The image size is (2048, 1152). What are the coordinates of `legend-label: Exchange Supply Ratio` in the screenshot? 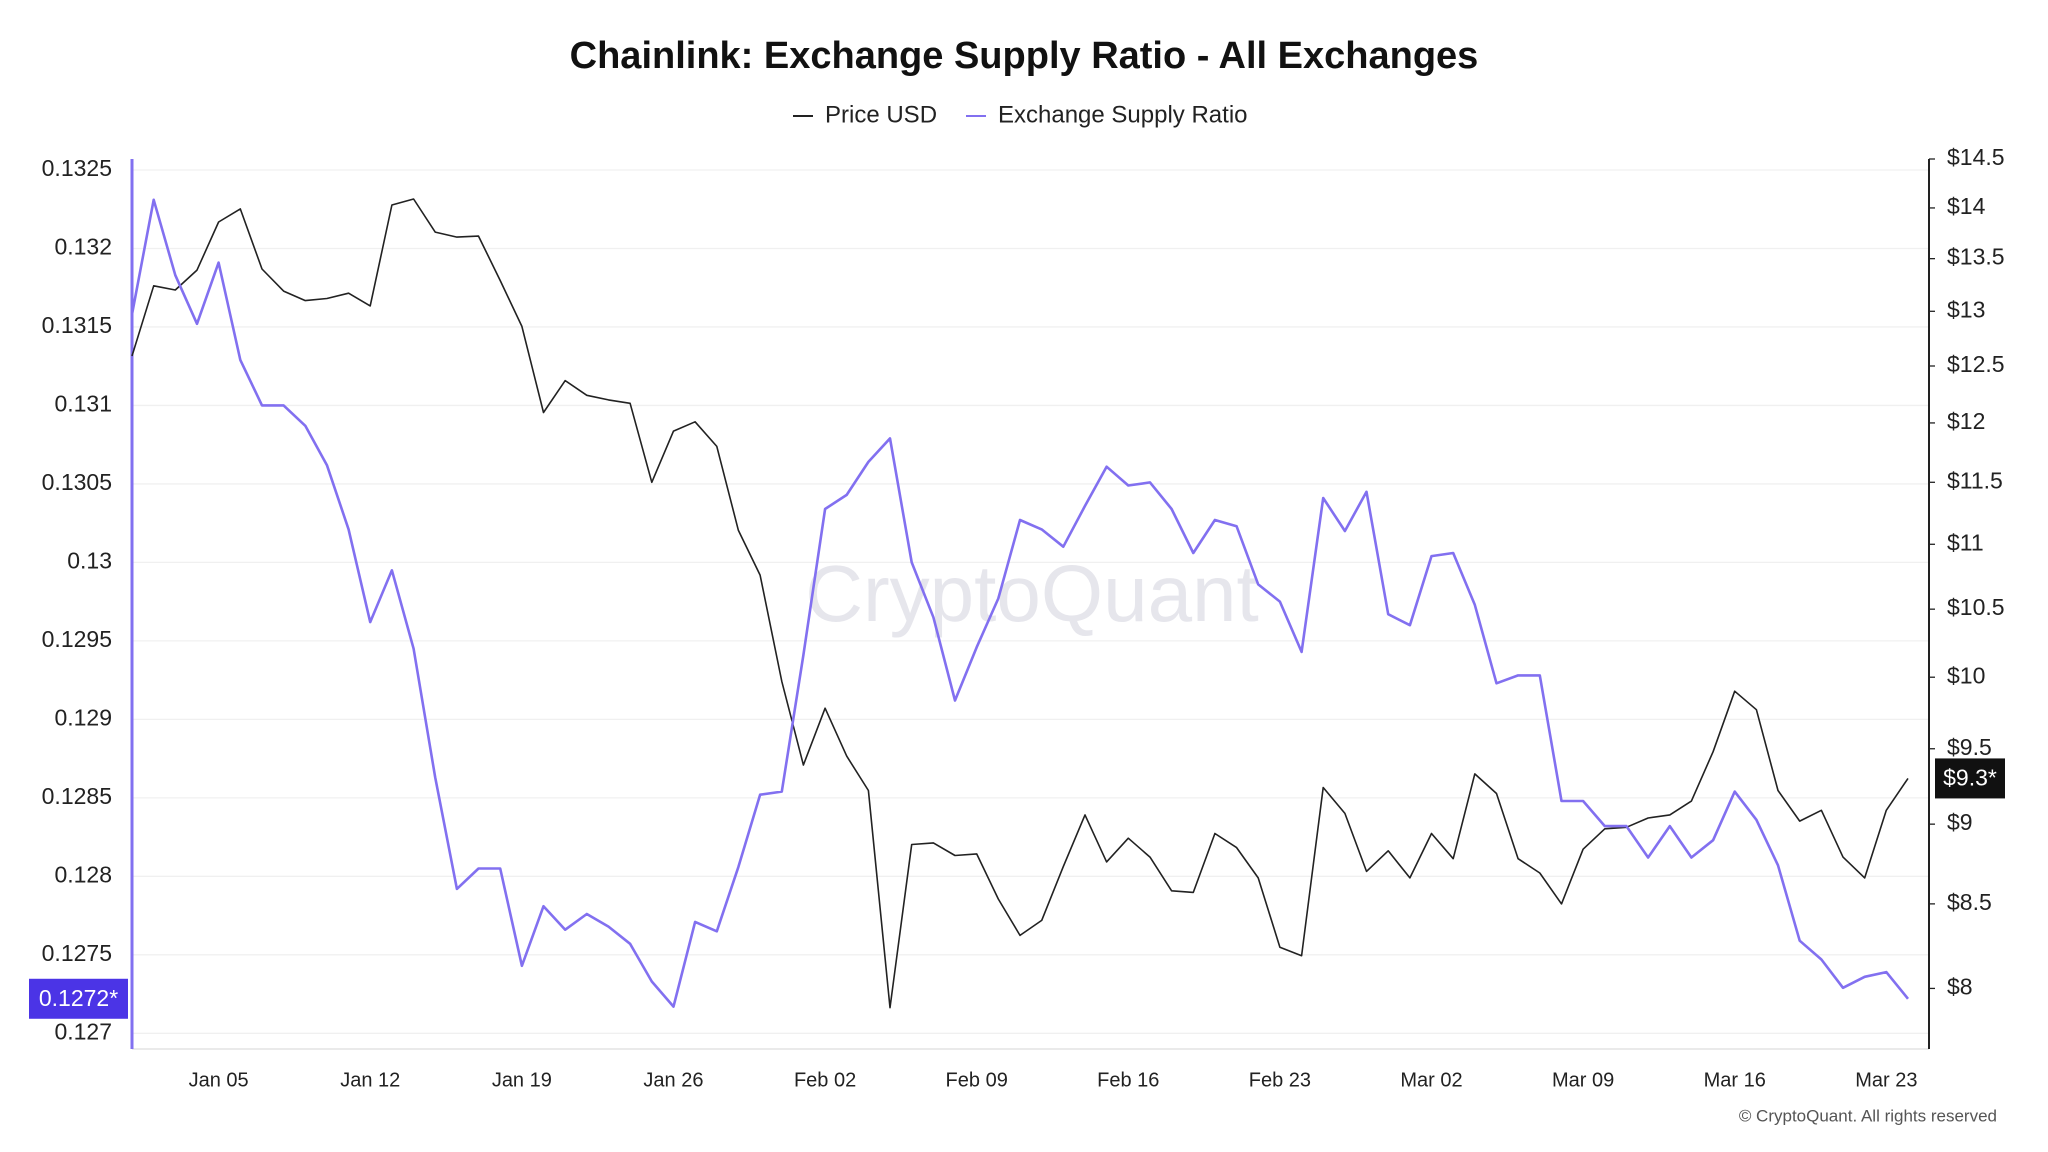 It's located at (1123, 114).